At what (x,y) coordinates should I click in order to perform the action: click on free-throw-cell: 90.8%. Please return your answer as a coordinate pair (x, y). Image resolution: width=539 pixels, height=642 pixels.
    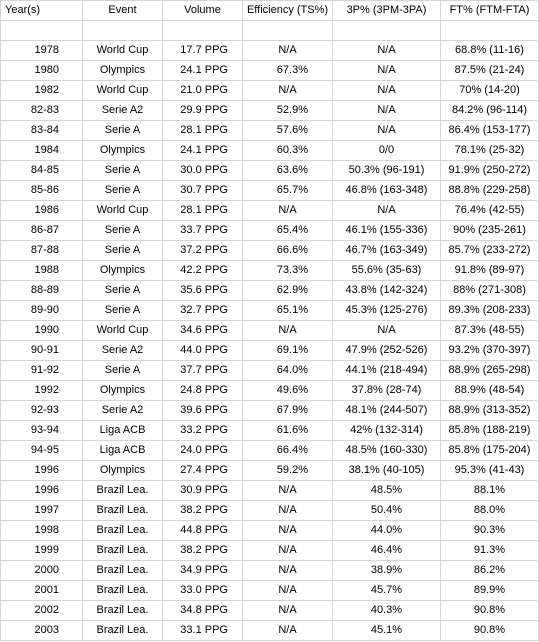
    Looking at the image, I should click on (489, 630).